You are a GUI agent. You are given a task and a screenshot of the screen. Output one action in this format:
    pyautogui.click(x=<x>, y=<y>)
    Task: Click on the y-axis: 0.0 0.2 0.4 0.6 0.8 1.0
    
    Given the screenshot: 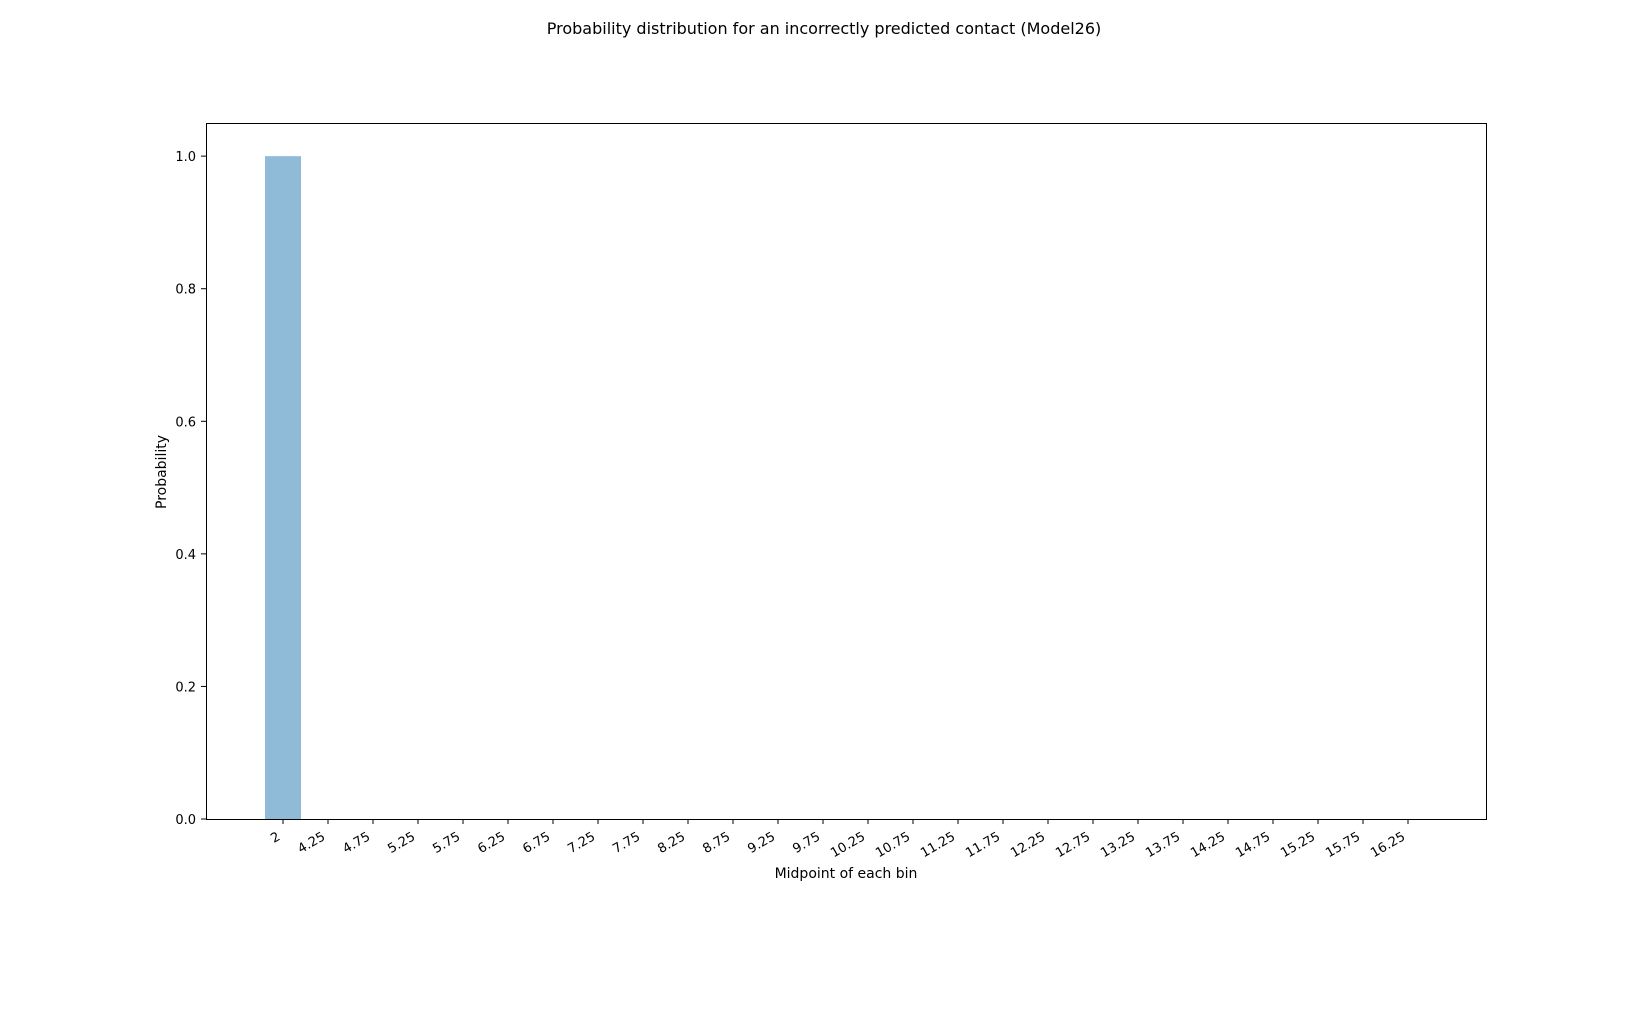 What is the action you would take?
    pyautogui.click(x=190, y=489)
    